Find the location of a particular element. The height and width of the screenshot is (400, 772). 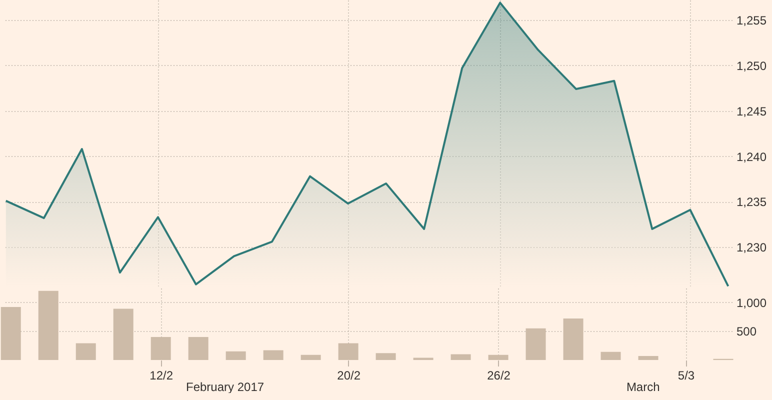

y-tick-label: 1,235 is located at coordinates (751, 202).